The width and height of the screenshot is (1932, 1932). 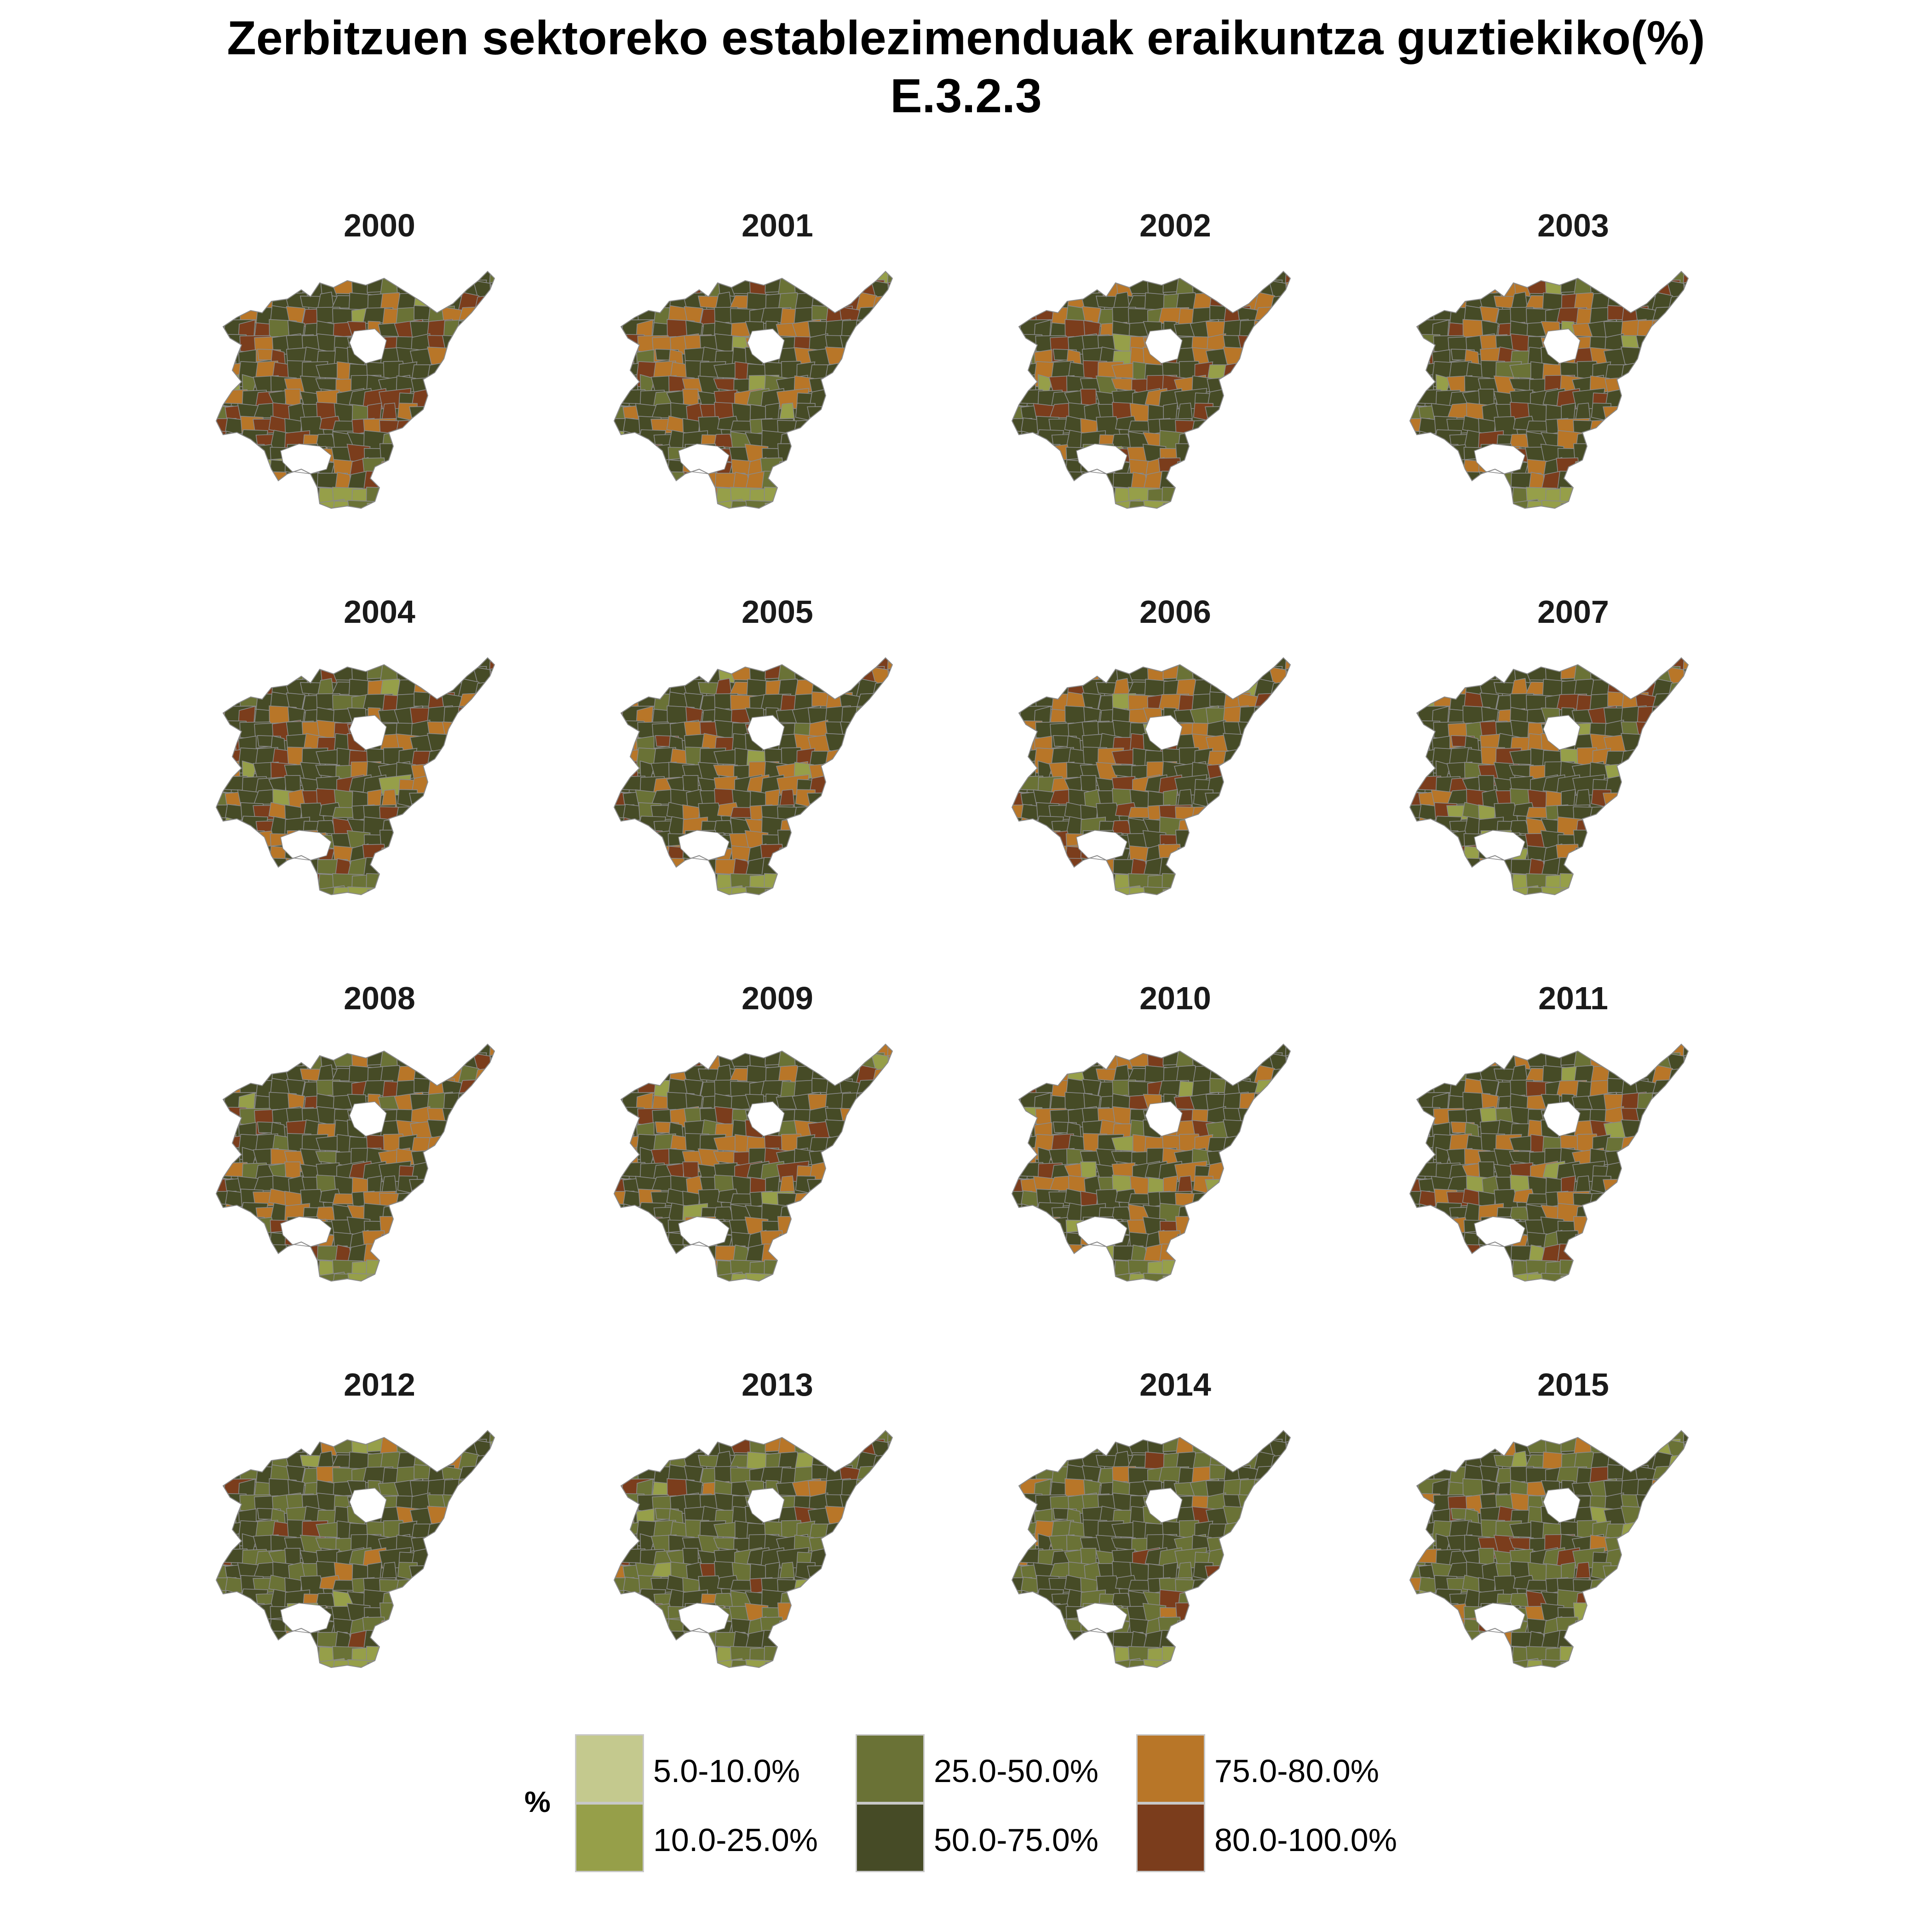 What do you see at coordinates (379, 1541) in the screenshot?
I see `map-panel-2012: 2012` at bounding box center [379, 1541].